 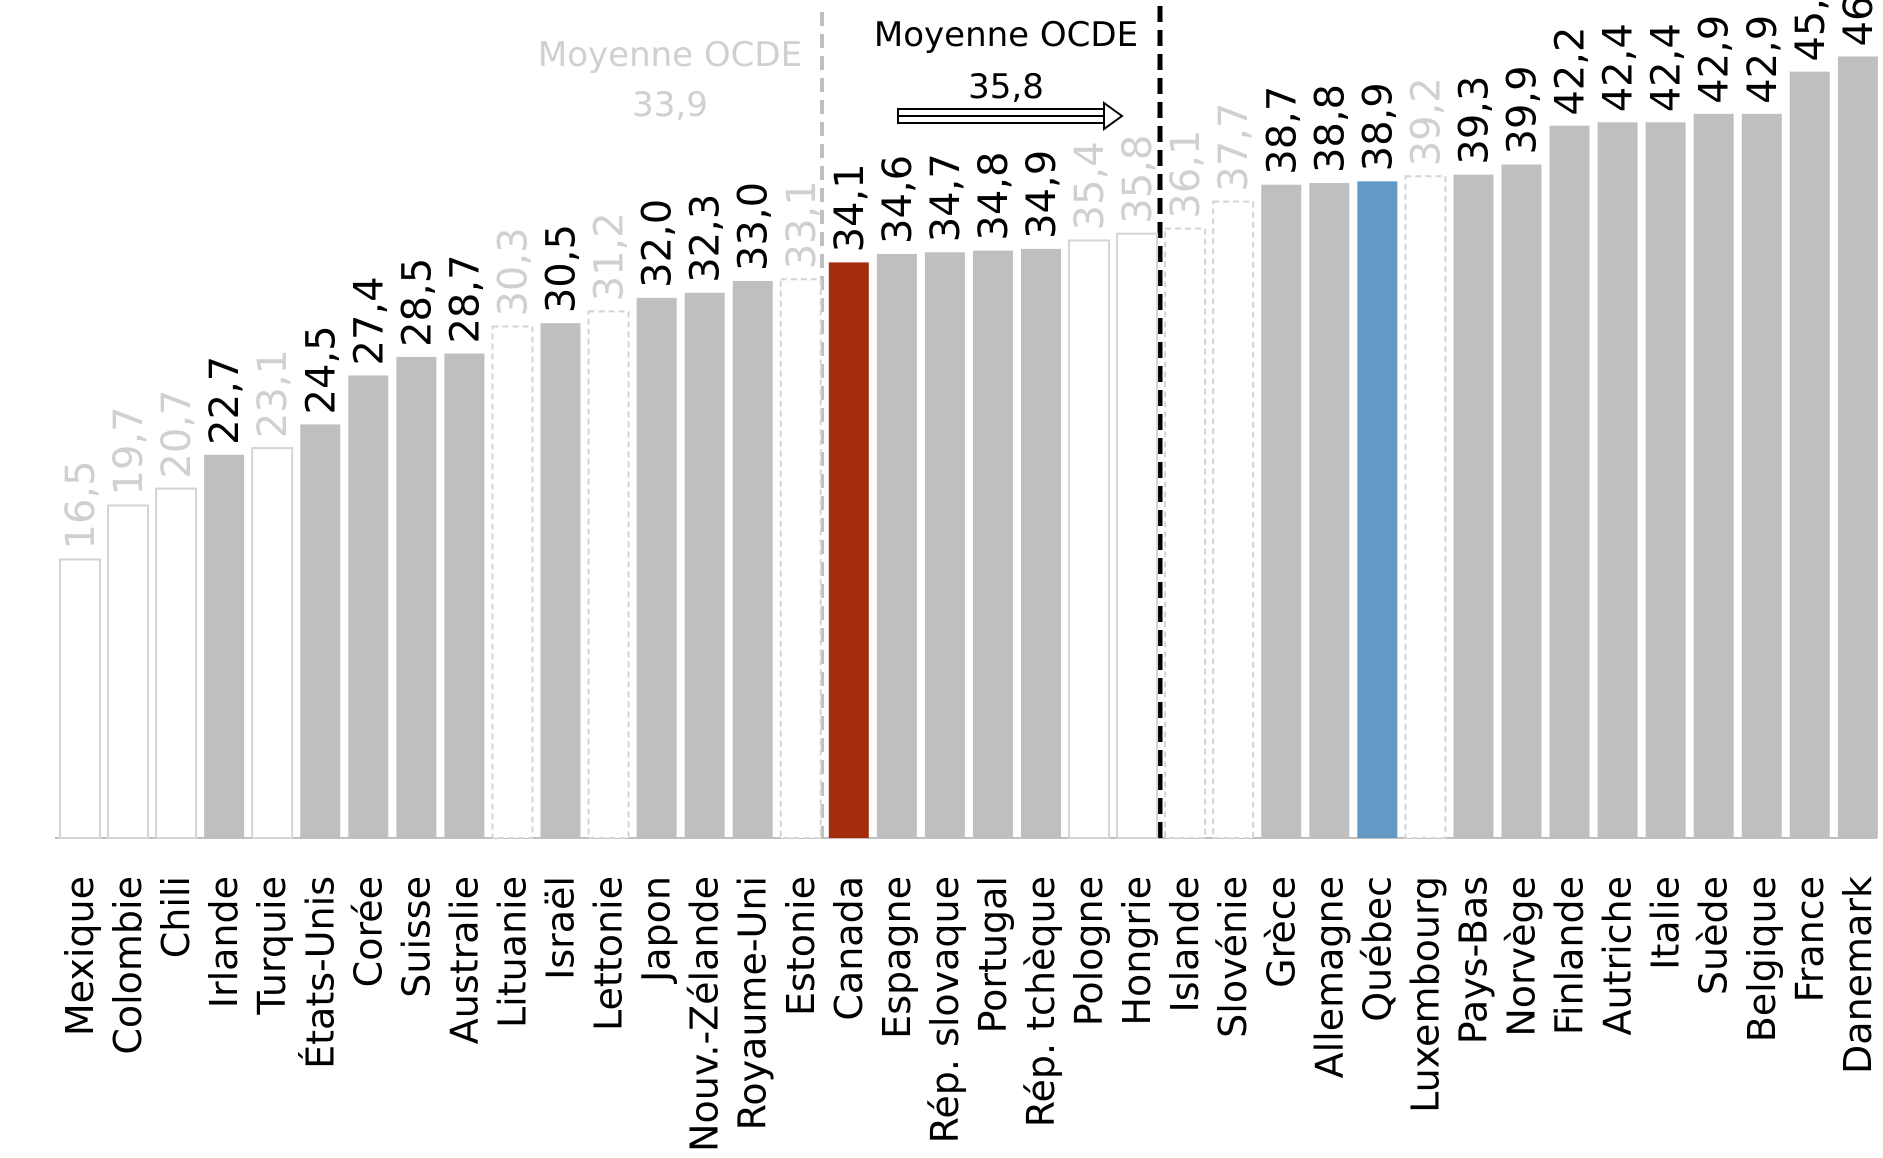 What do you see at coordinates (320, 972) in the screenshot?
I see `category-label: États-Unis` at bounding box center [320, 972].